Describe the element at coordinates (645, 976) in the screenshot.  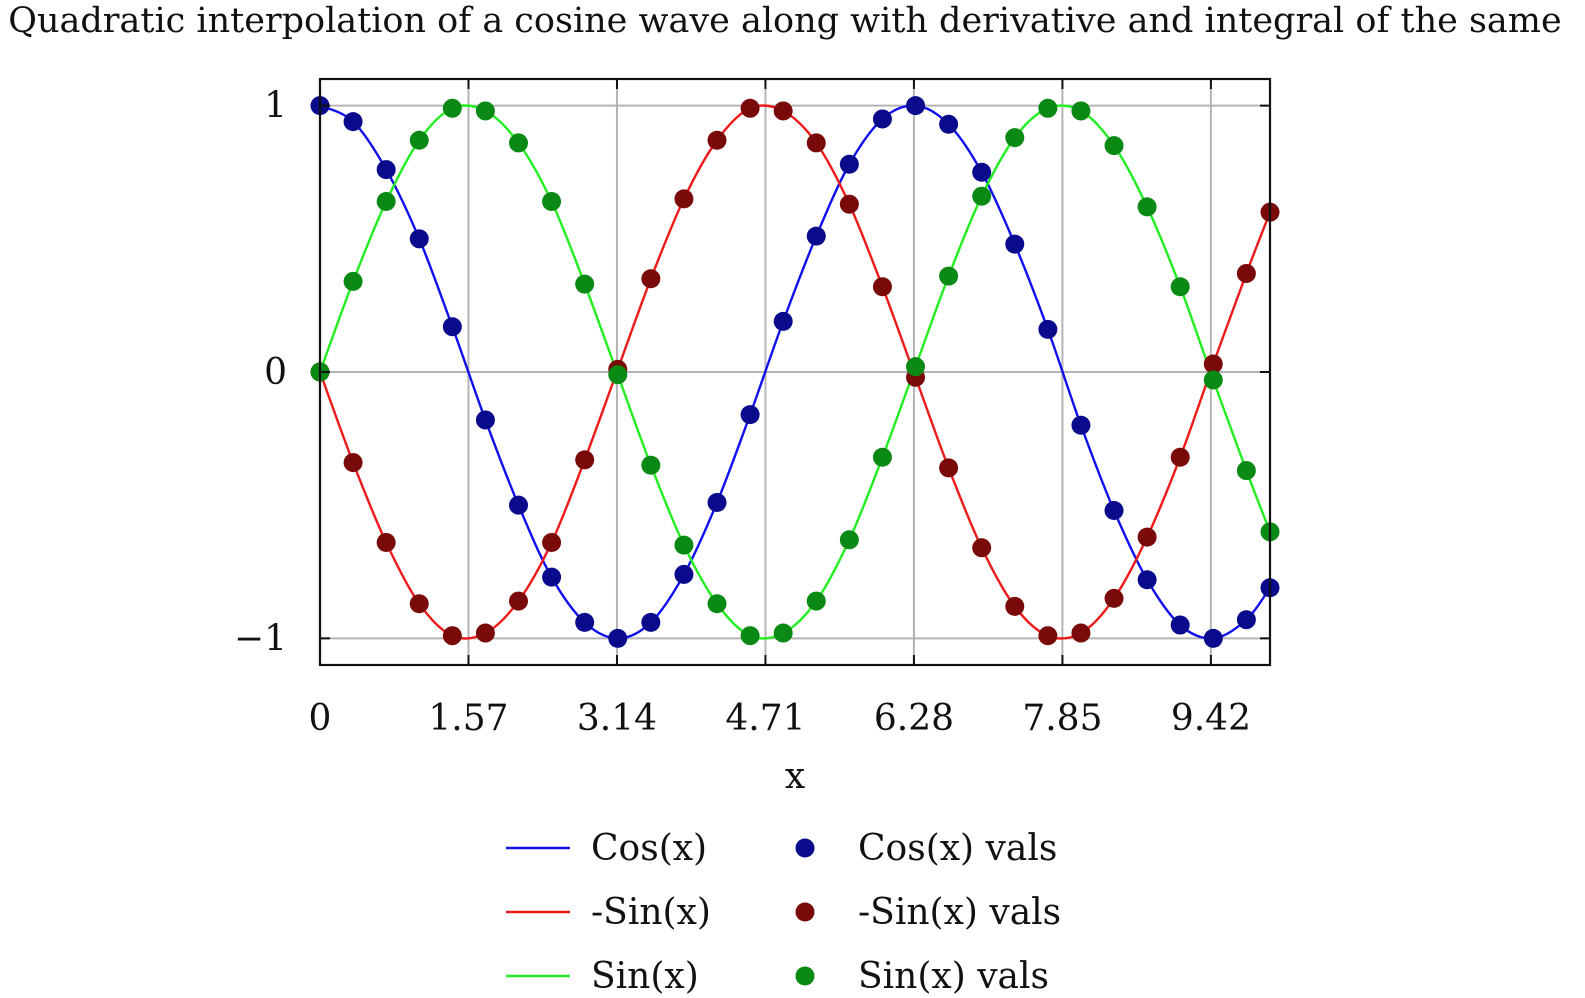
I see `legend-label: Sin(x)` at that location.